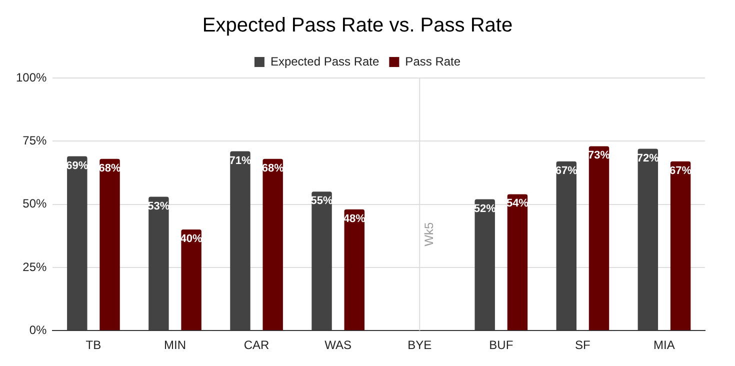 The height and width of the screenshot is (366, 735). I want to click on y-tick-label: 0%, so click(38, 329).